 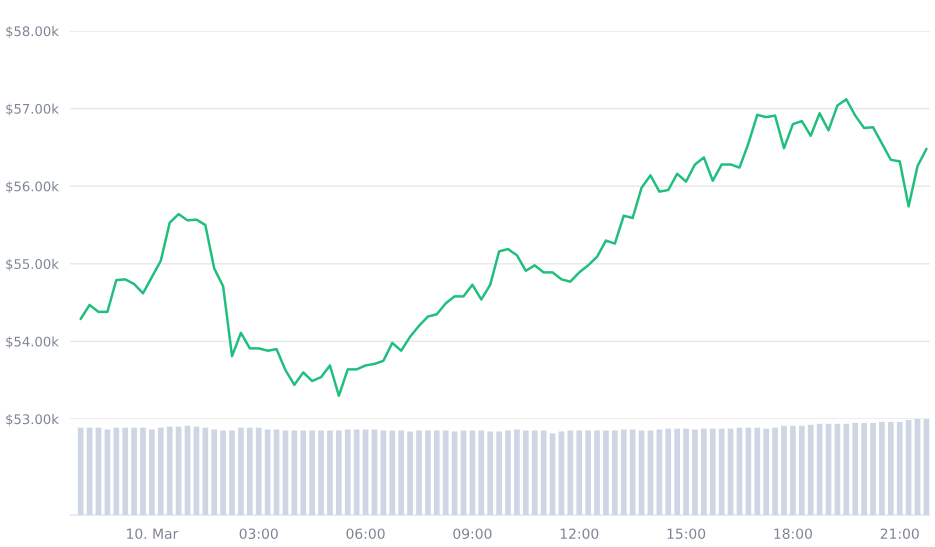 I want to click on y-tick-label: $55.00k, so click(x=32, y=264).